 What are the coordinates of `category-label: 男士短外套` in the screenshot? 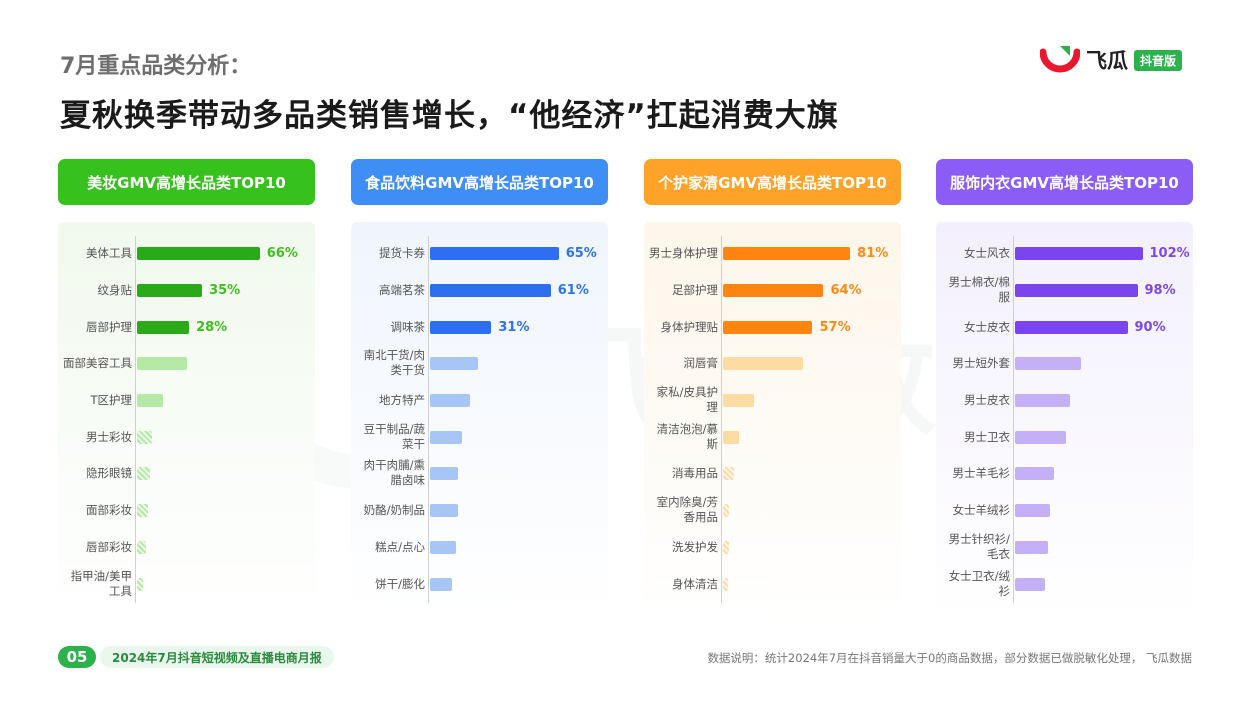 It's located at (981, 362).